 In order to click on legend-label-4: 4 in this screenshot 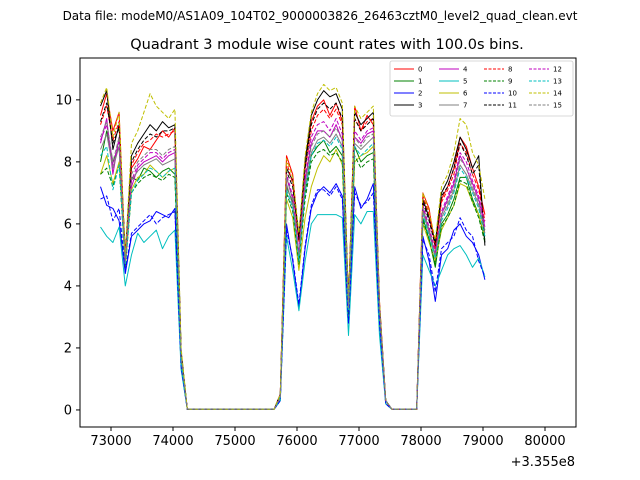, I will do `click(465, 70)`.